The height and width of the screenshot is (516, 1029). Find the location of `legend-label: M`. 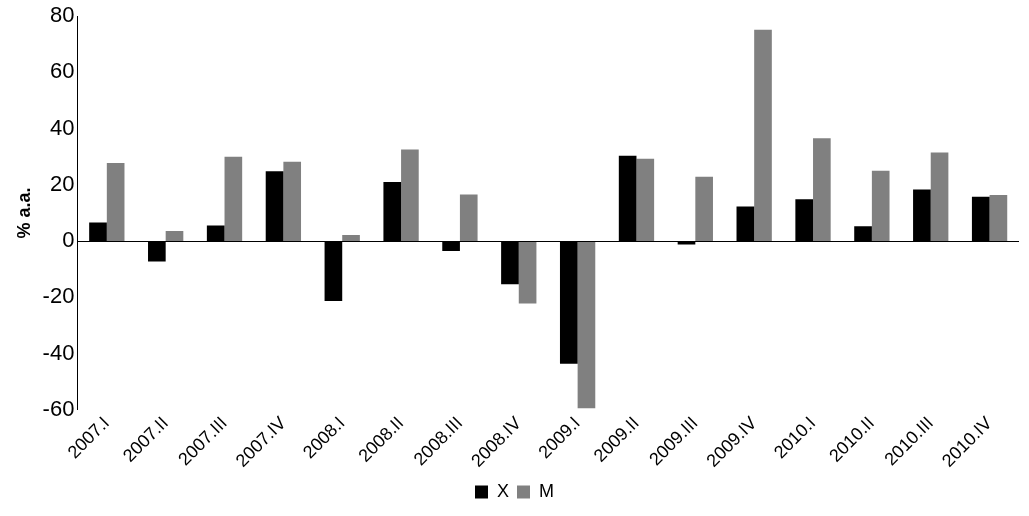

legend-label: M is located at coordinates (547, 490).